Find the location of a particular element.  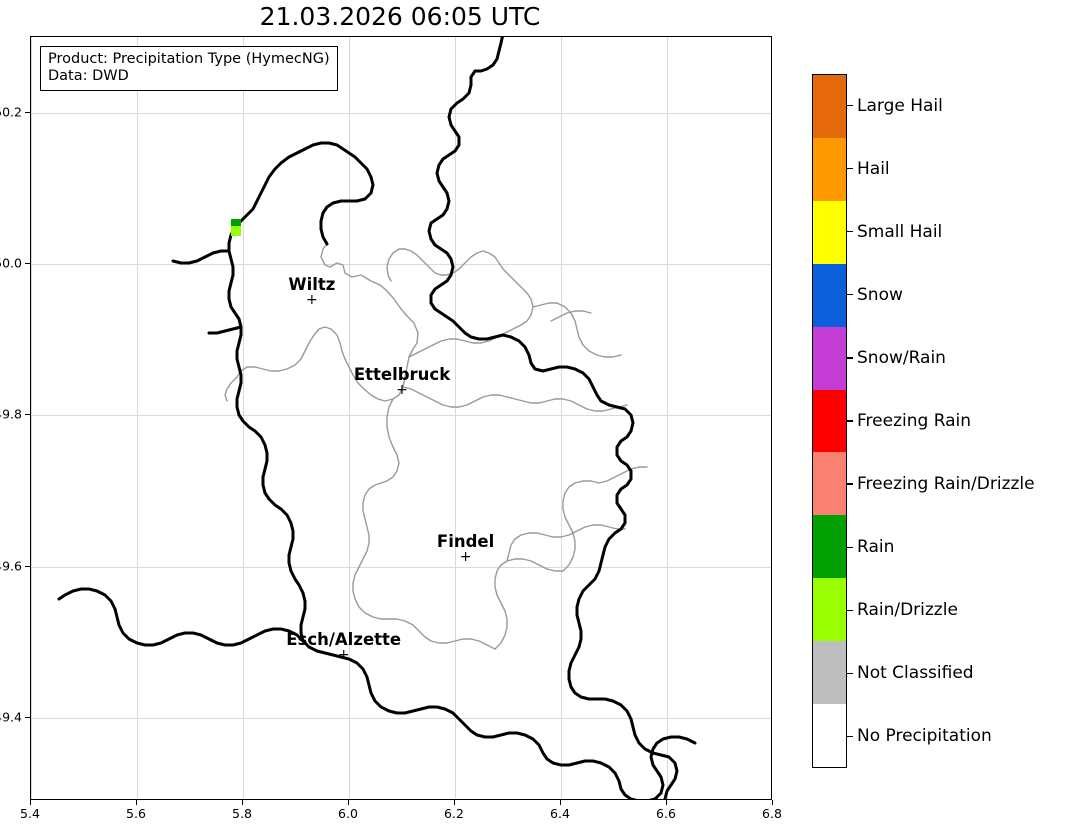

legend-label: Freezing Rain/Drizzle is located at coordinates (946, 484).